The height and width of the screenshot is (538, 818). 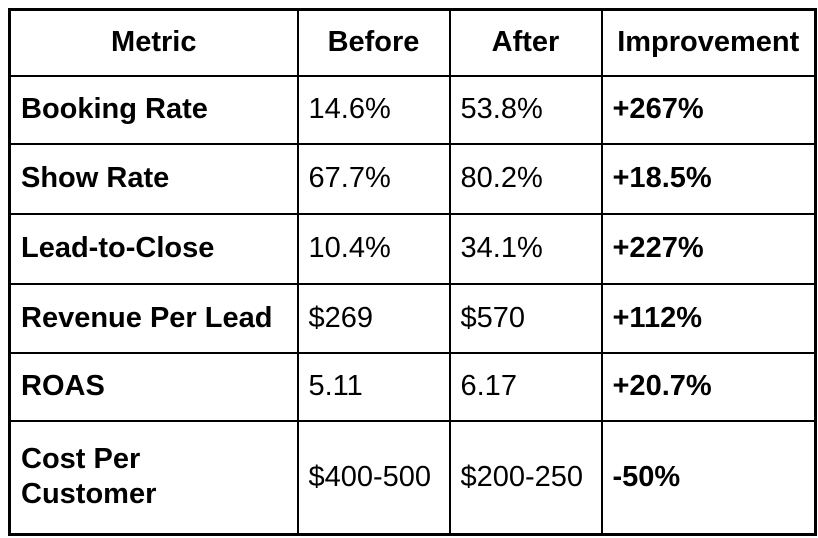 I want to click on improvement-cell: +20.7%, so click(x=708, y=386).